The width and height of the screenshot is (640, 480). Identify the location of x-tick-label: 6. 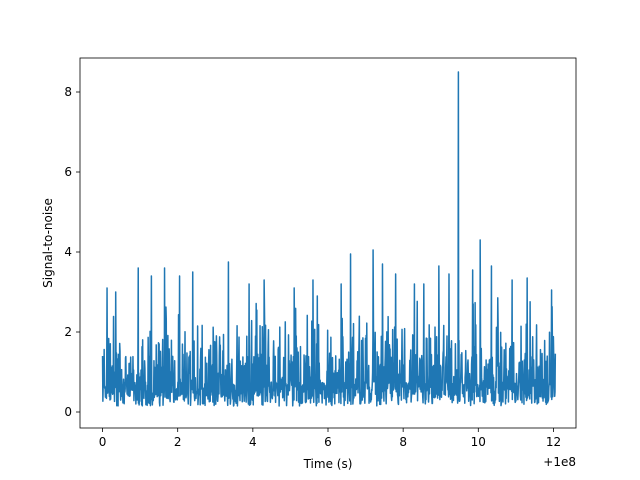
(328, 442).